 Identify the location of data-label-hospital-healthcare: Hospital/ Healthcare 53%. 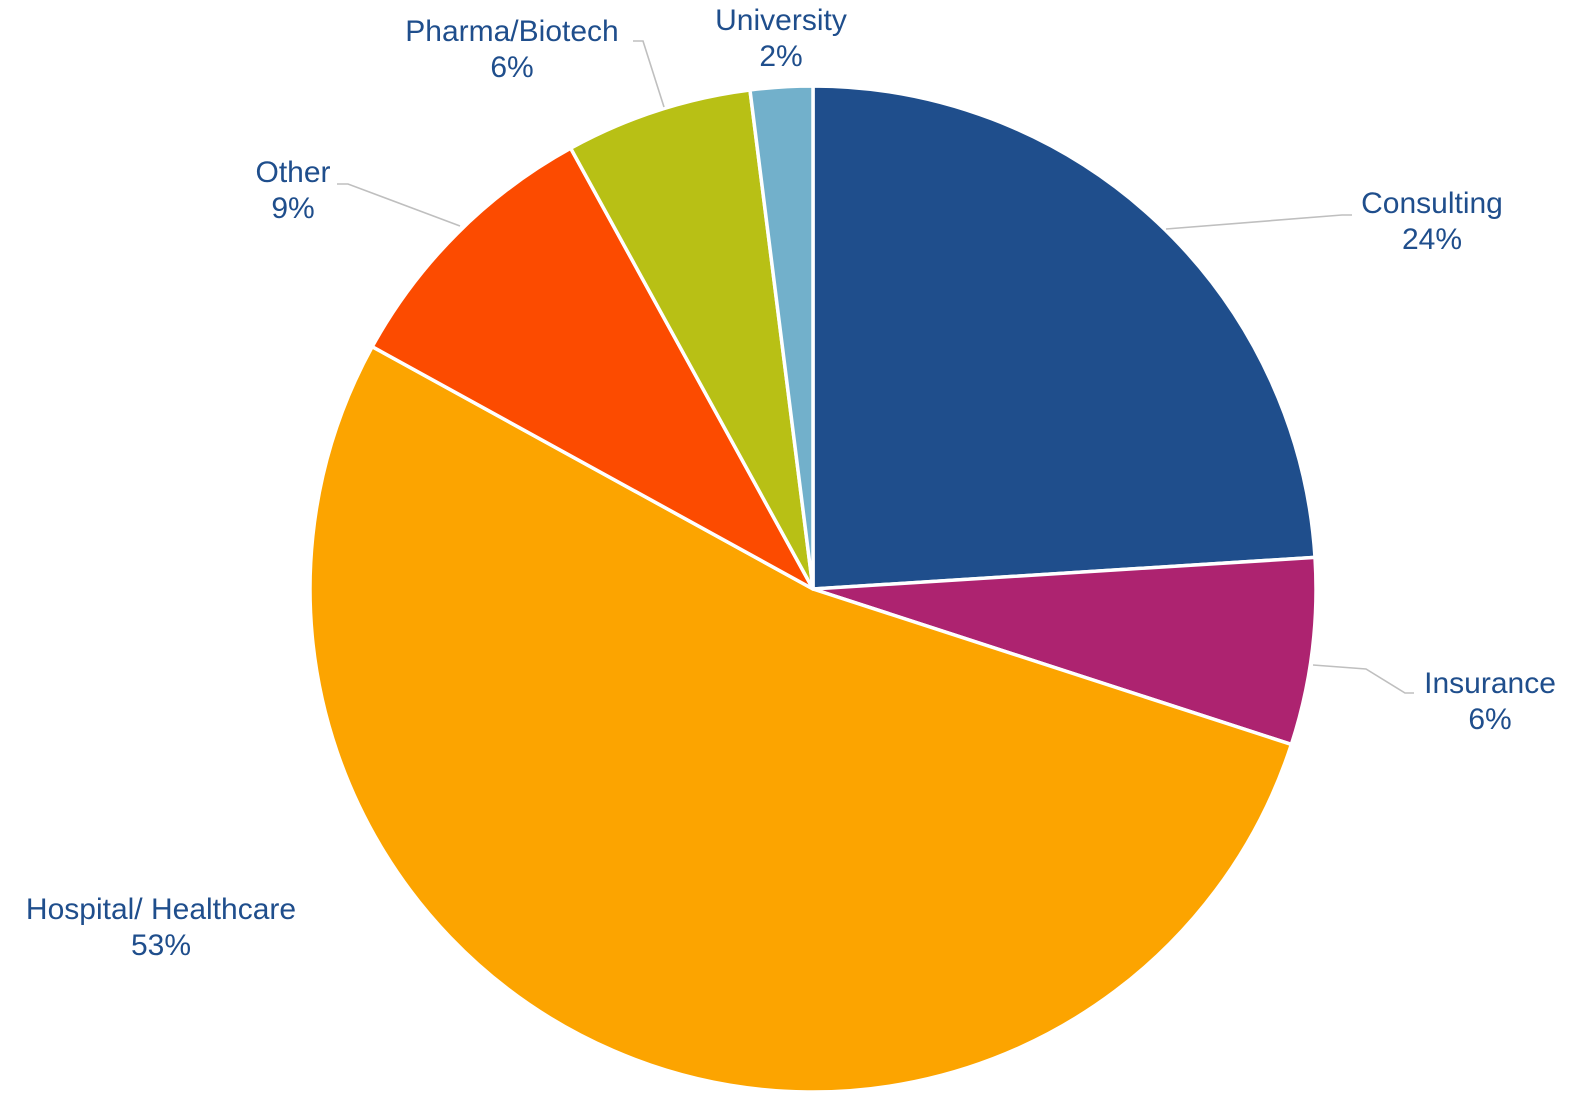
(161, 927).